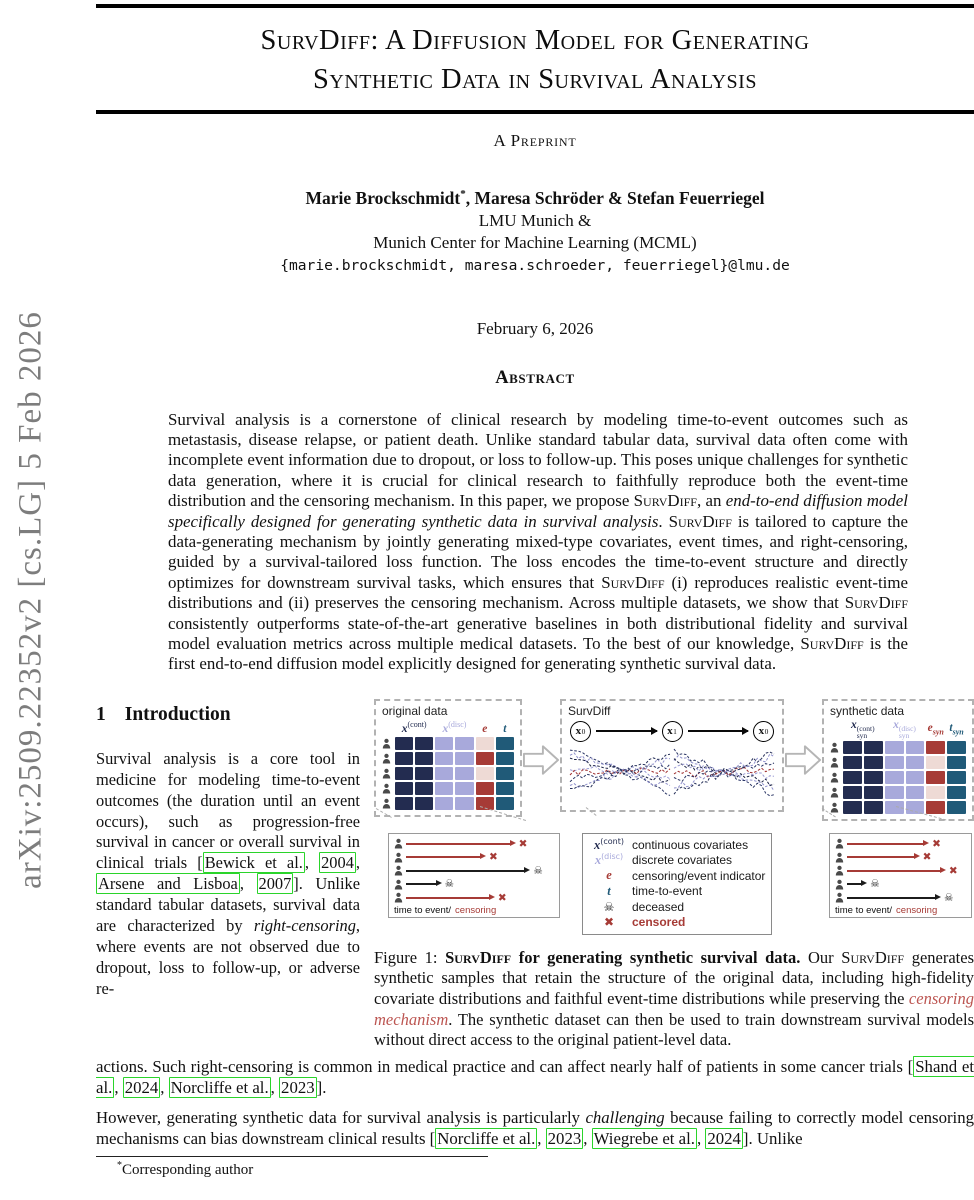 Image resolution: width=974 pixels, height=1200 pixels. What do you see at coordinates (956, 729) in the screenshot?
I see `col-header-time-syn: tsyn` at bounding box center [956, 729].